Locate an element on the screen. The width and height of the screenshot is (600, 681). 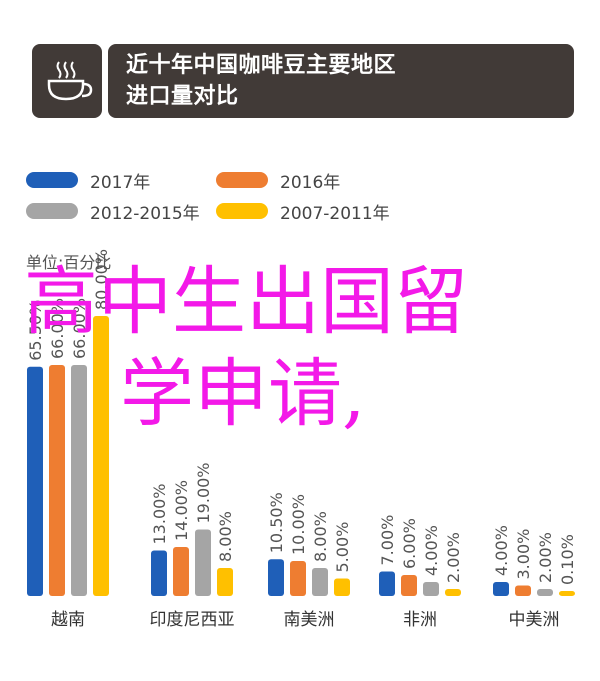
chart-title-line2: 进口量对比 is located at coordinates (182, 96).